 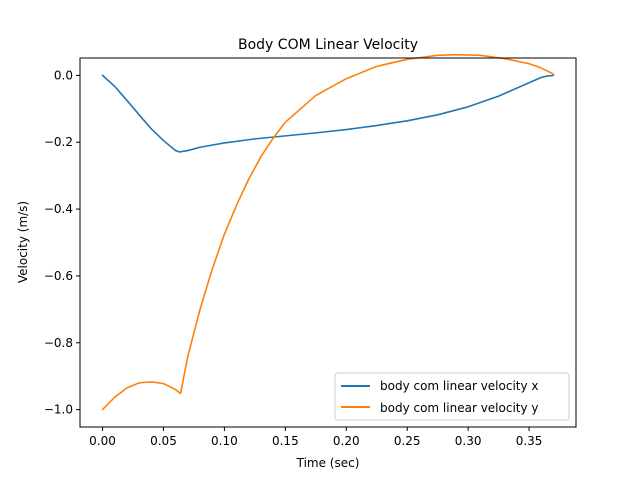 What do you see at coordinates (468, 441) in the screenshot?
I see `x-tick-label: 0.30` at bounding box center [468, 441].